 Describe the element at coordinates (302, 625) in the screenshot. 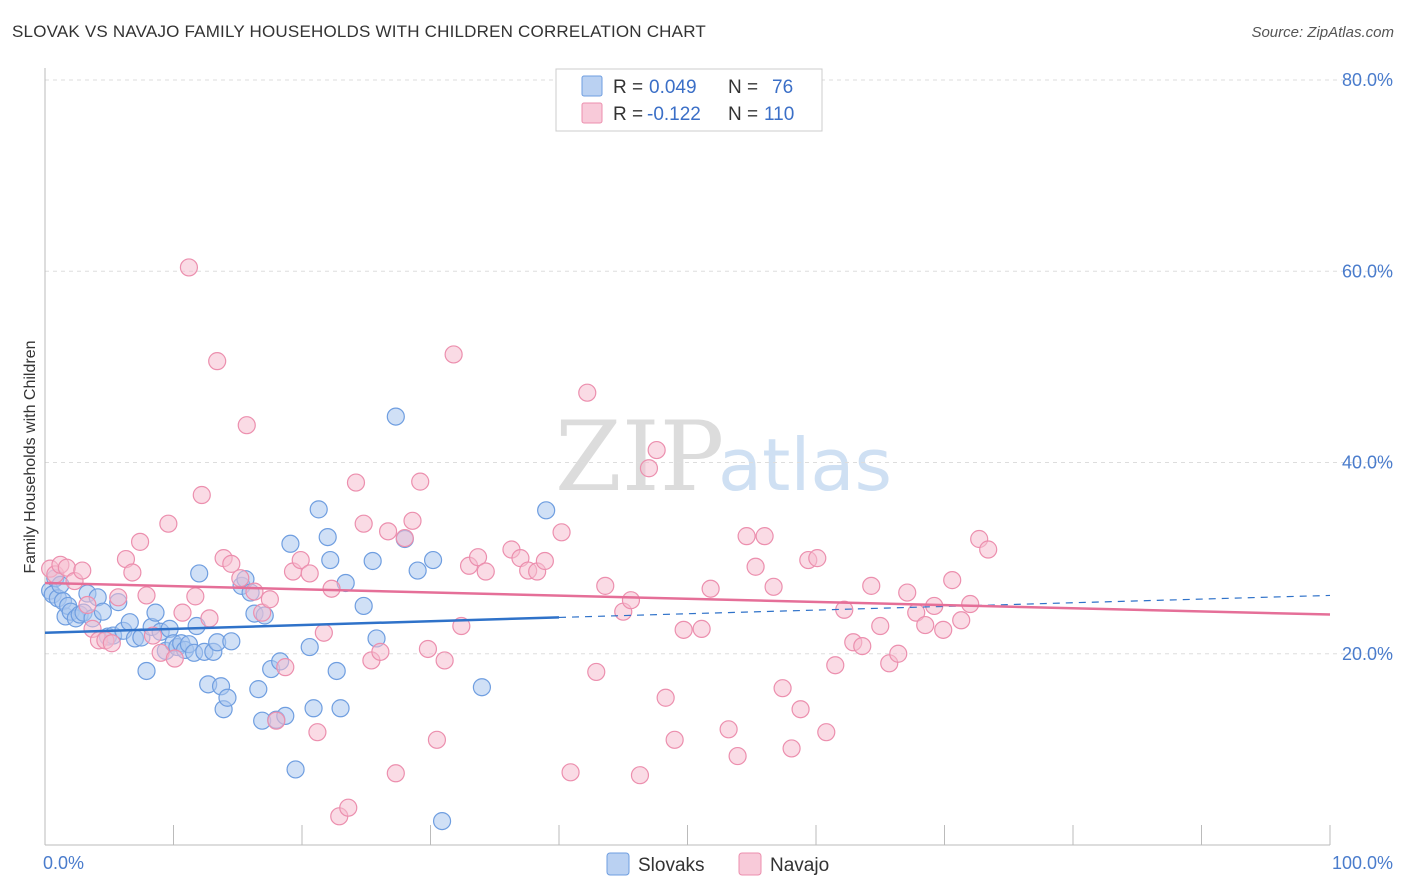

I see `slovaks-trend-line` at that location.